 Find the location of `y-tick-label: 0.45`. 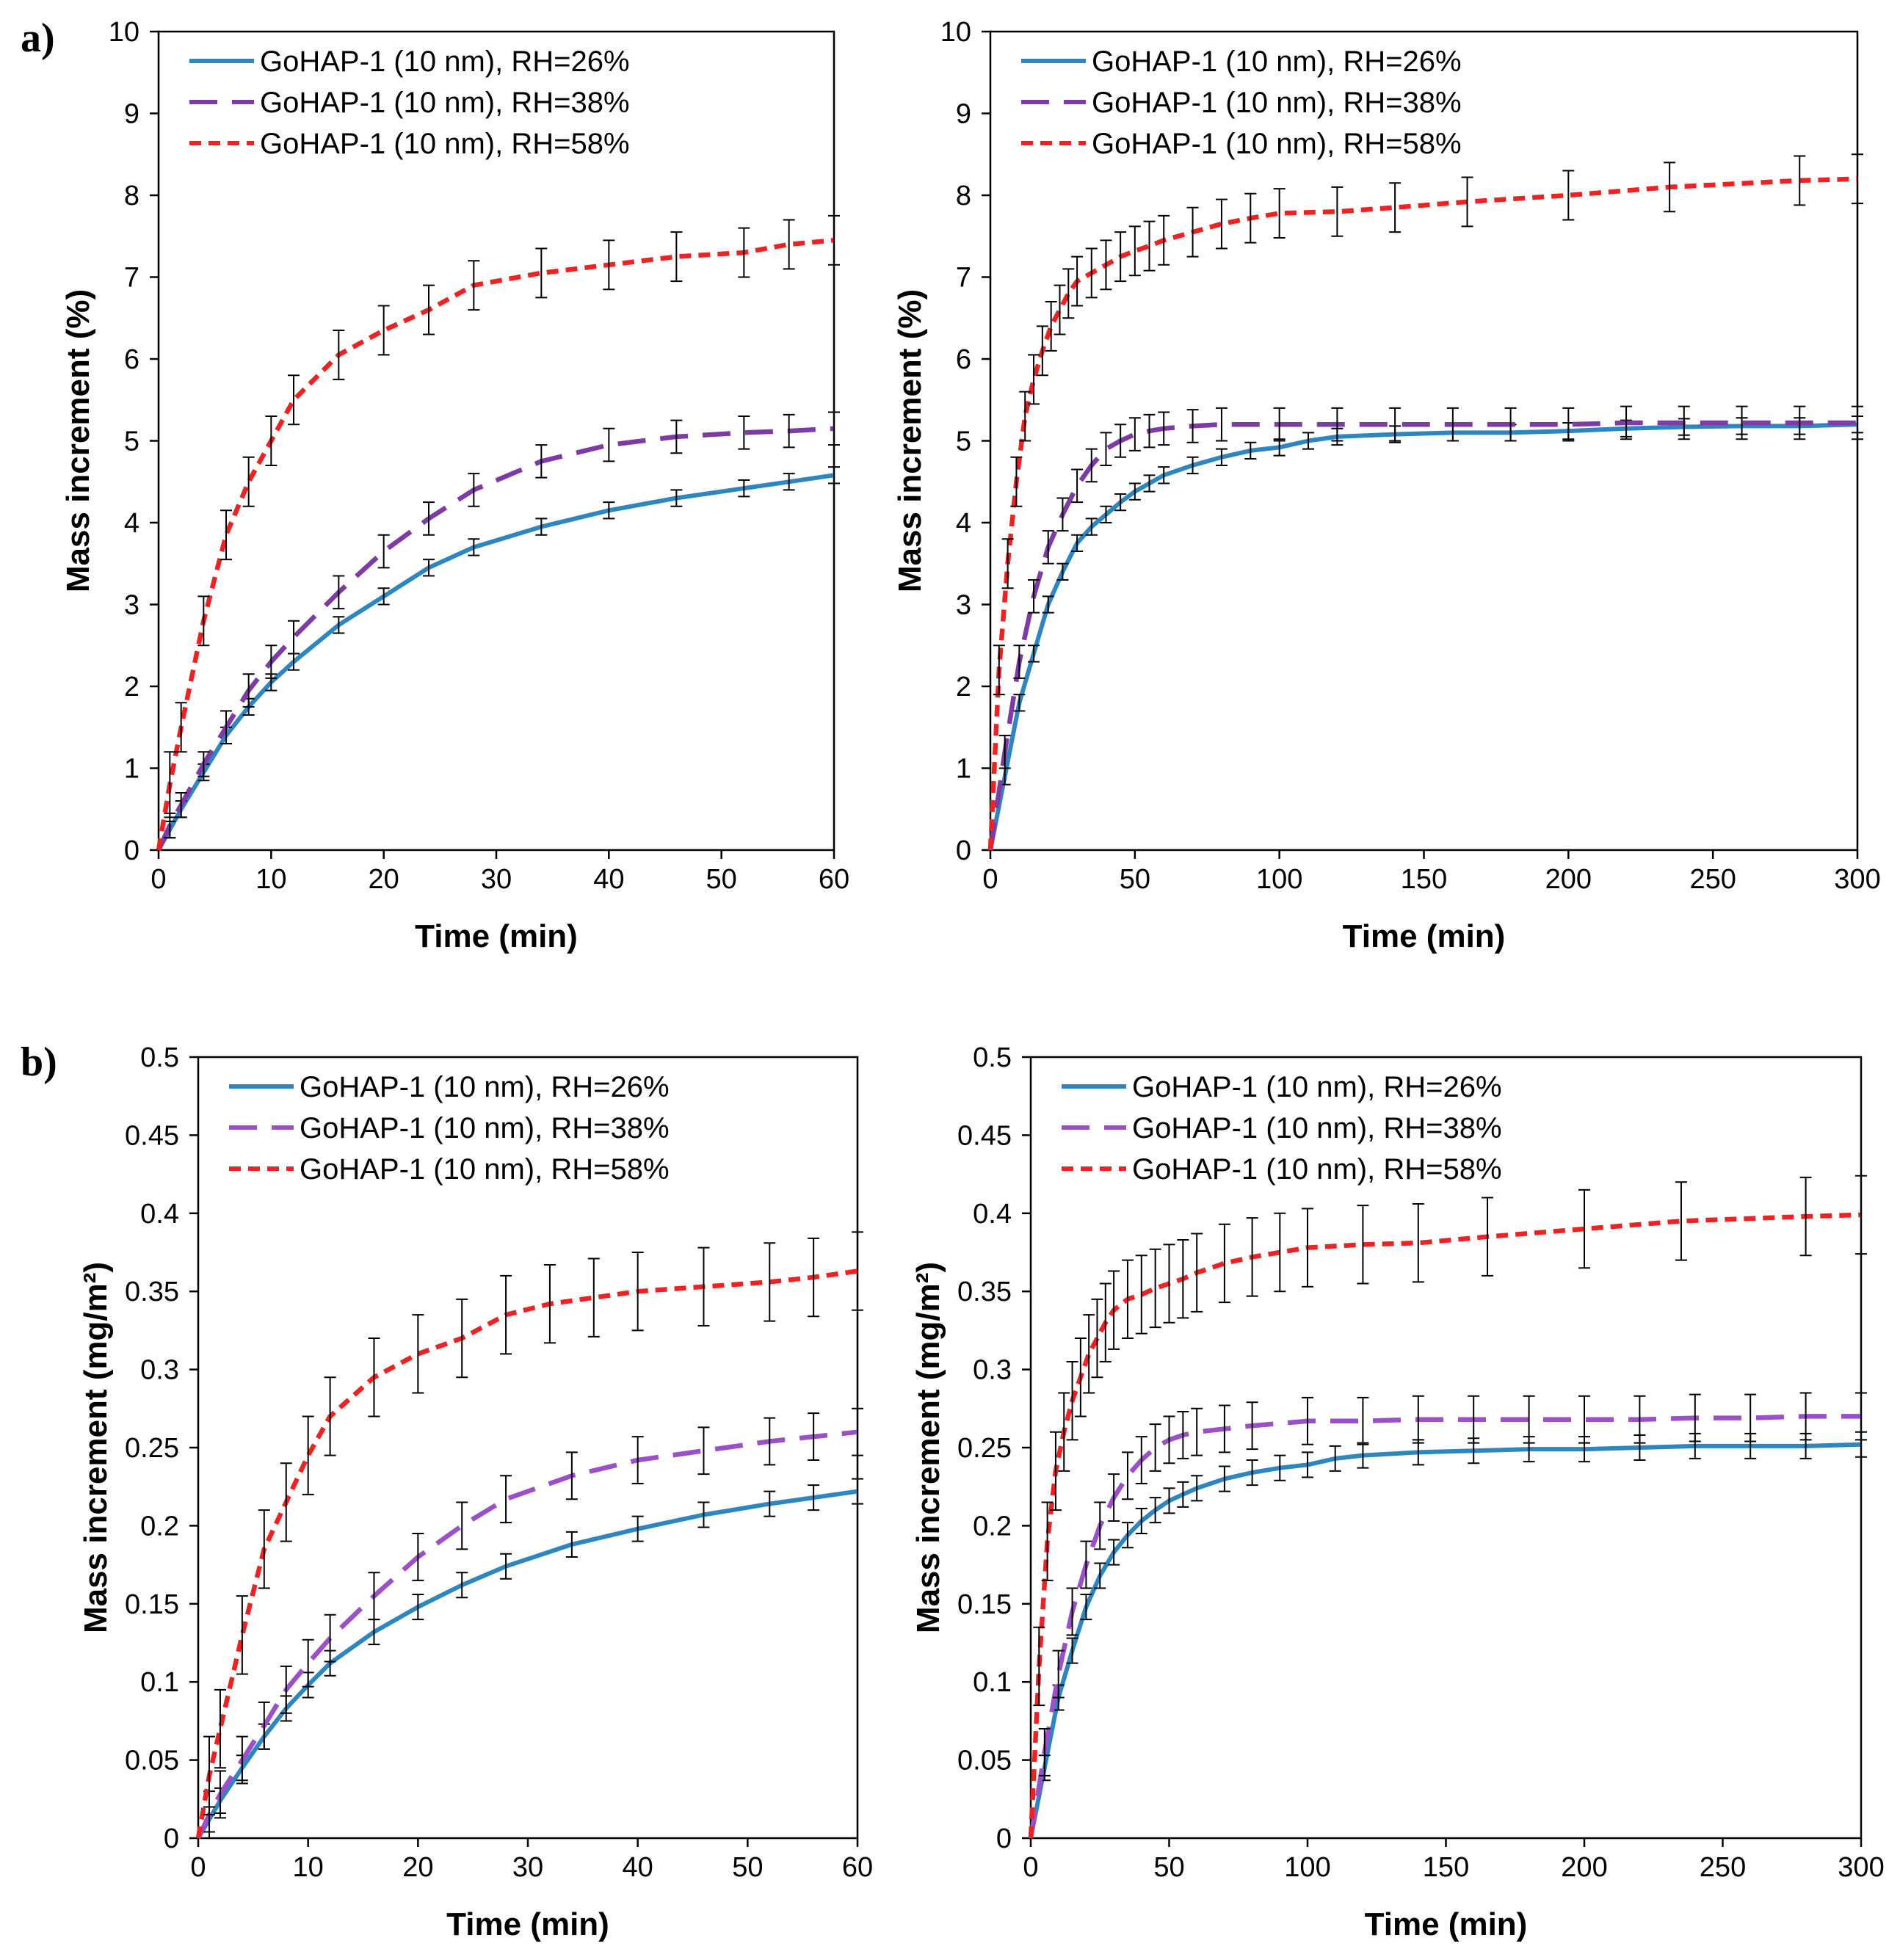

y-tick-label: 0.45 is located at coordinates (152, 1135).